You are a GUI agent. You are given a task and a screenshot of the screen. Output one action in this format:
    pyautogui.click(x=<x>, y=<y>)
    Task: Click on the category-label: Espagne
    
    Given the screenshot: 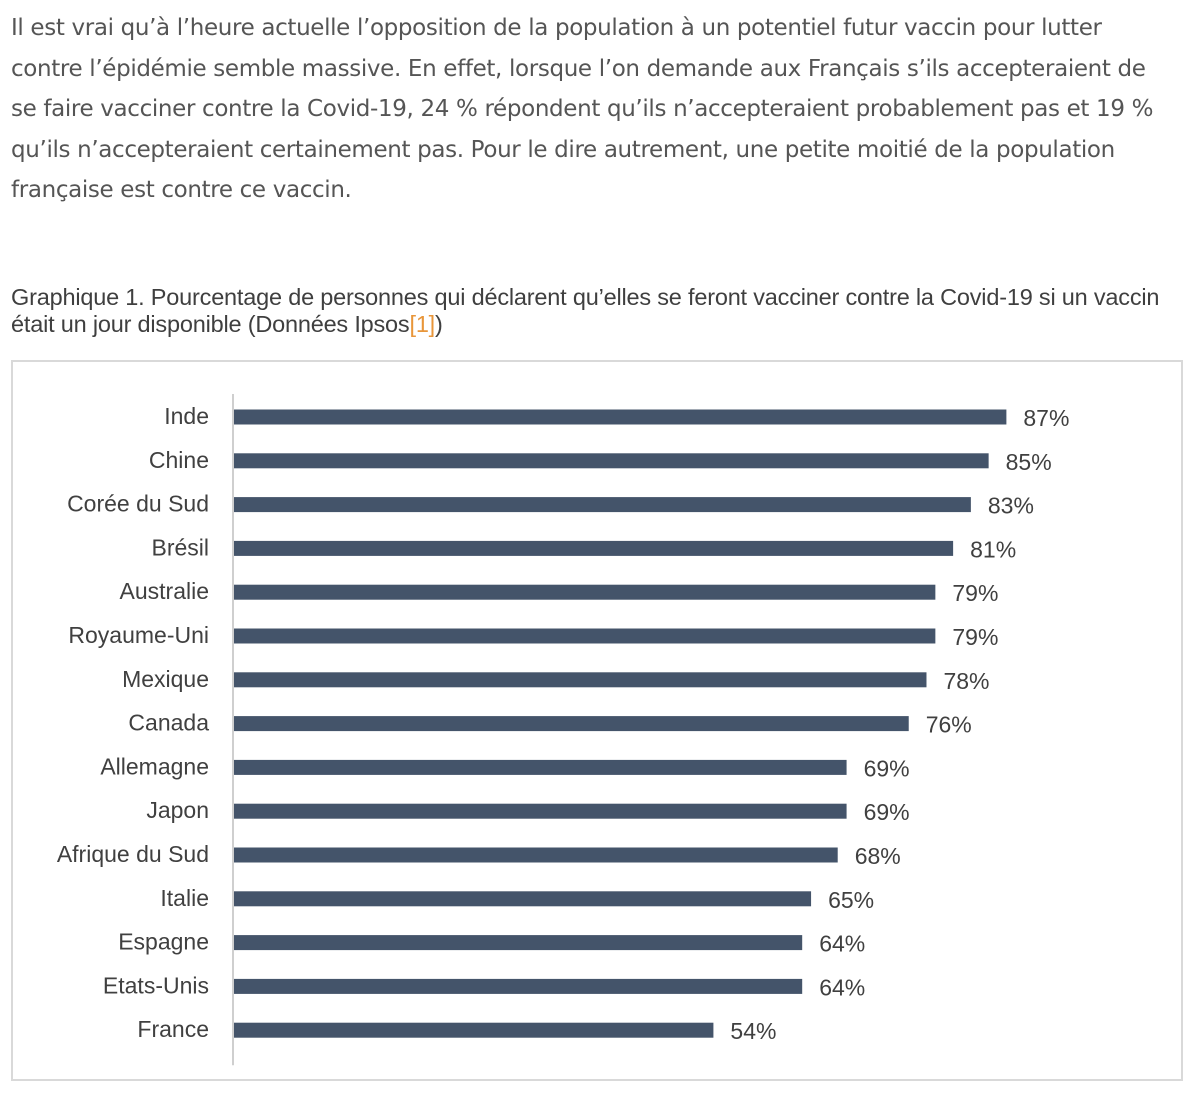 What is the action you would take?
    pyautogui.click(x=163, y=942)
    